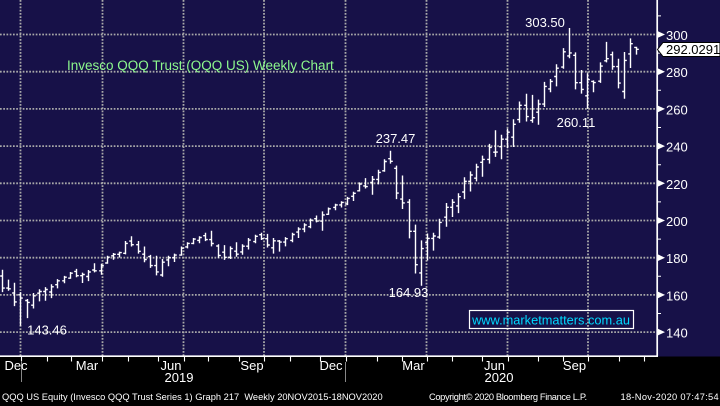  Describe the element at coordinates (409, 292) in the screenshot. I see `svg-text: 164.93` at that location.